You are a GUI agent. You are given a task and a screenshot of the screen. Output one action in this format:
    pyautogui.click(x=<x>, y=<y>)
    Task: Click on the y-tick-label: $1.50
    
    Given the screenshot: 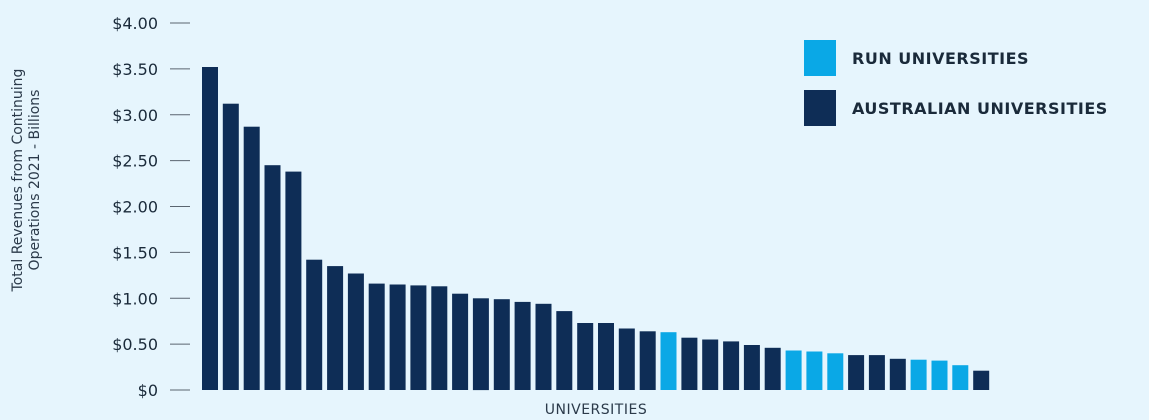 What is the action you would take?
    pyautogui.click(x=135, y=252)
    